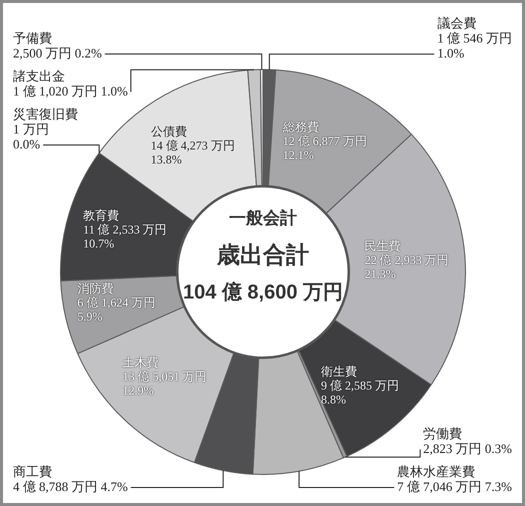  I want to click on slice-label: 教育費, so click(101, 215).